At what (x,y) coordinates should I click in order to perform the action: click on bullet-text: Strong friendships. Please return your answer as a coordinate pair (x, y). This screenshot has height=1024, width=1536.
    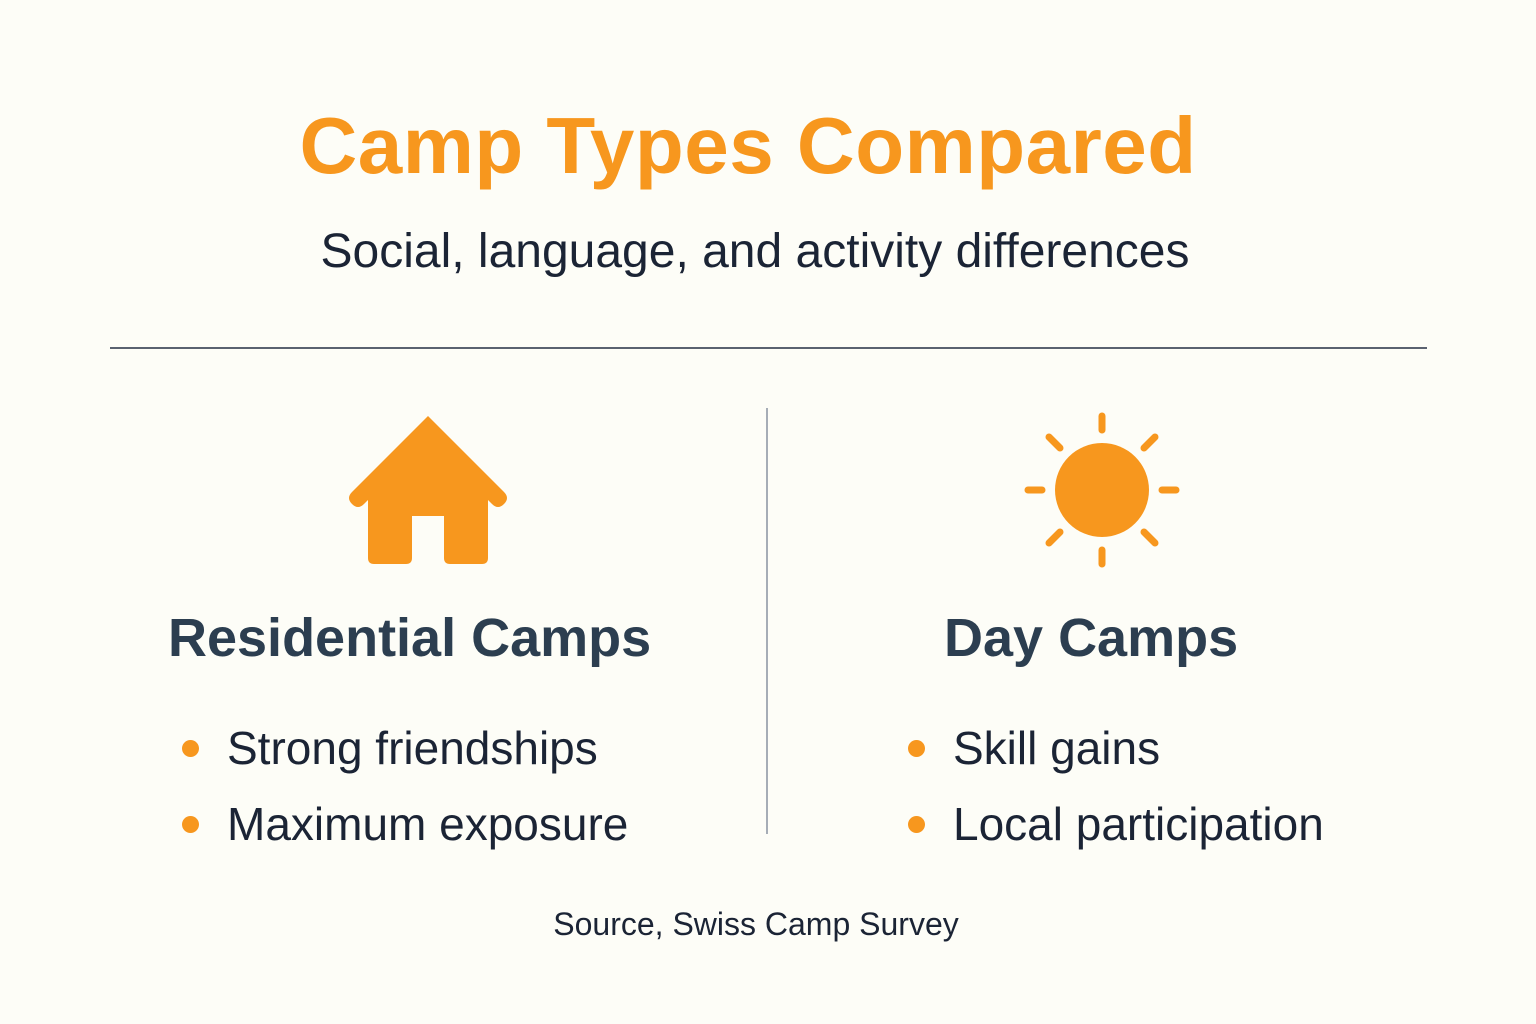
    Looking at the image, I should click on (412, 748).